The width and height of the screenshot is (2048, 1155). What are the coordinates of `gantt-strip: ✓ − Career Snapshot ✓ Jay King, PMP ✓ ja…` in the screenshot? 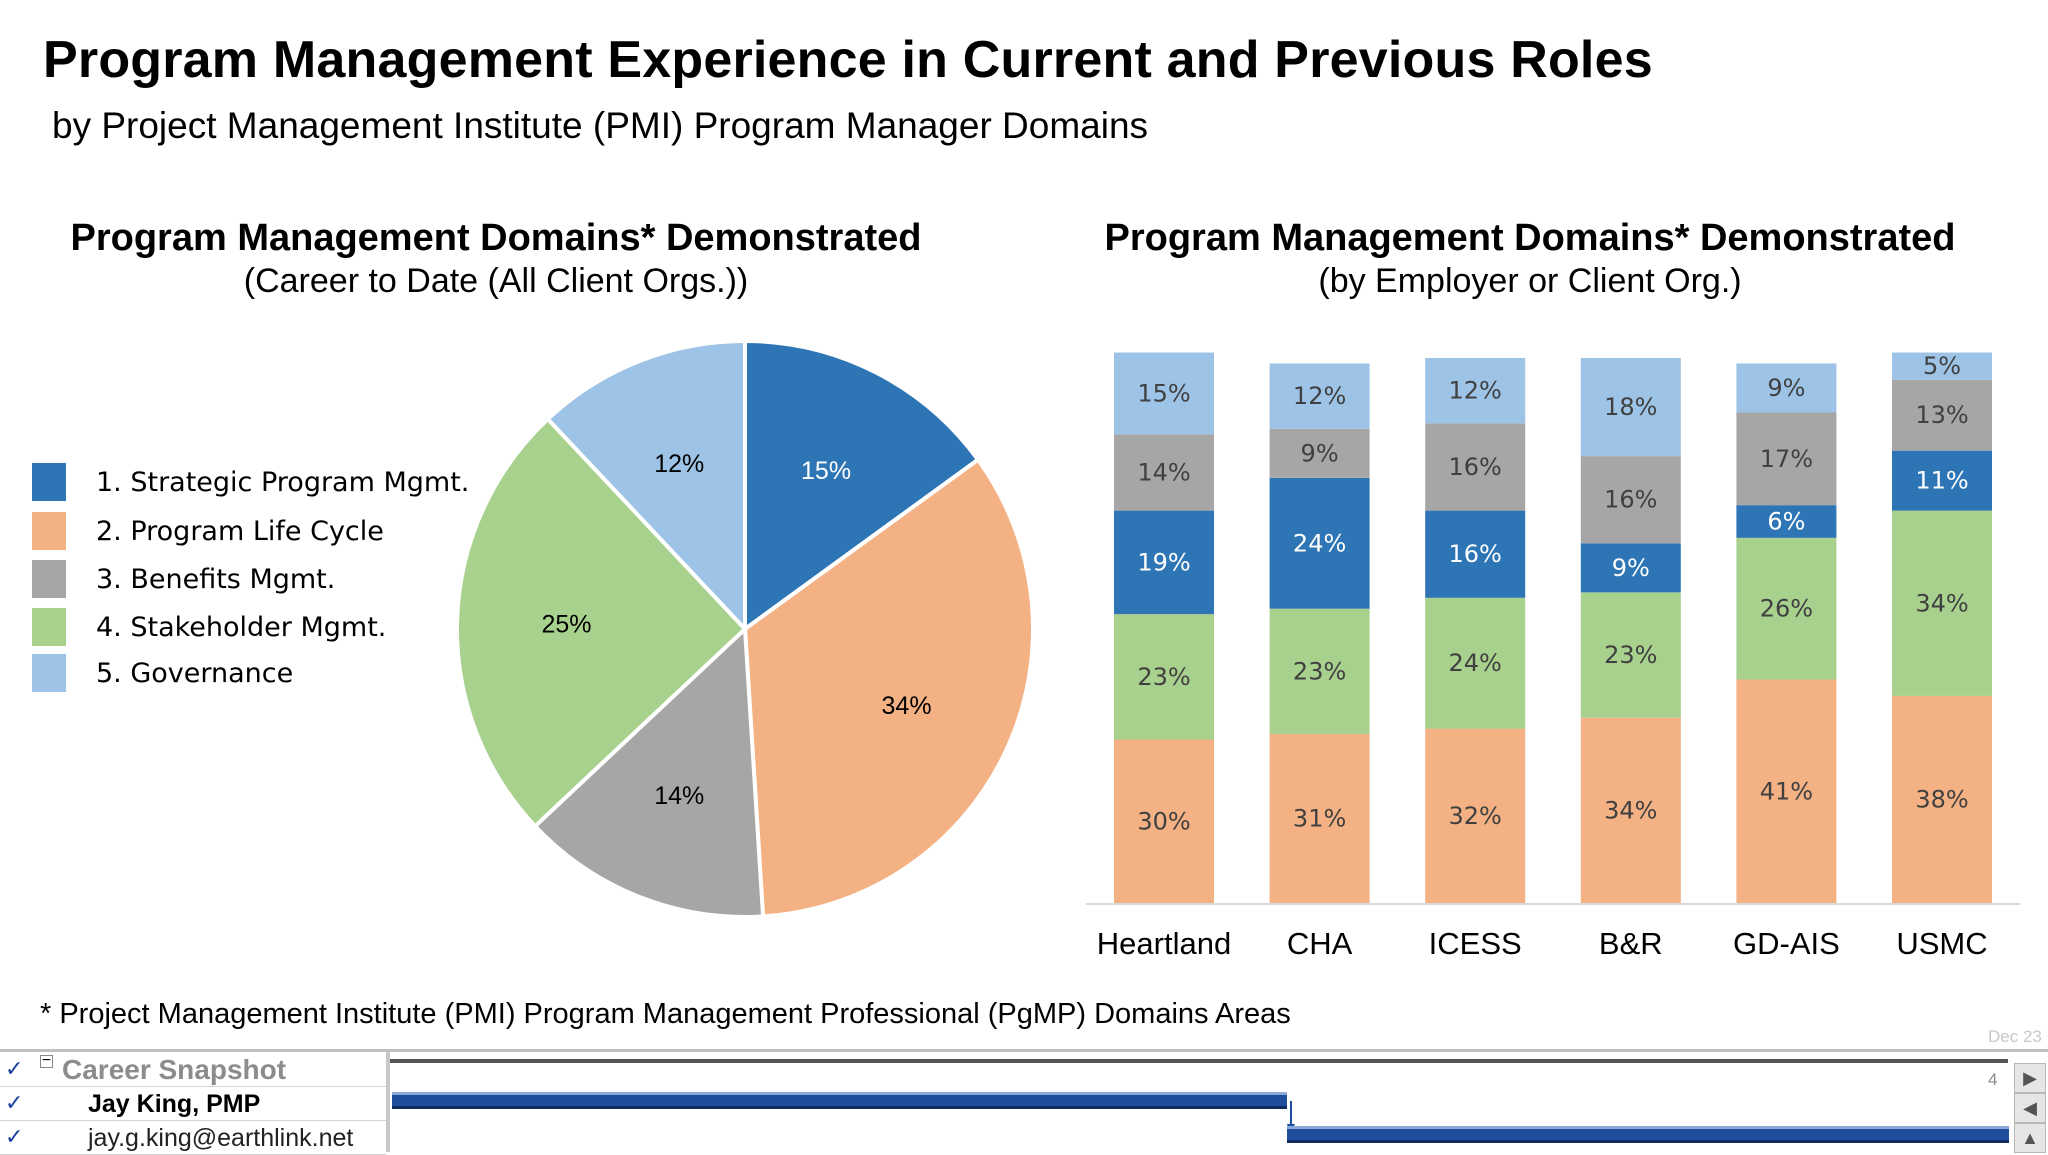 It's located at (1024, 1102).